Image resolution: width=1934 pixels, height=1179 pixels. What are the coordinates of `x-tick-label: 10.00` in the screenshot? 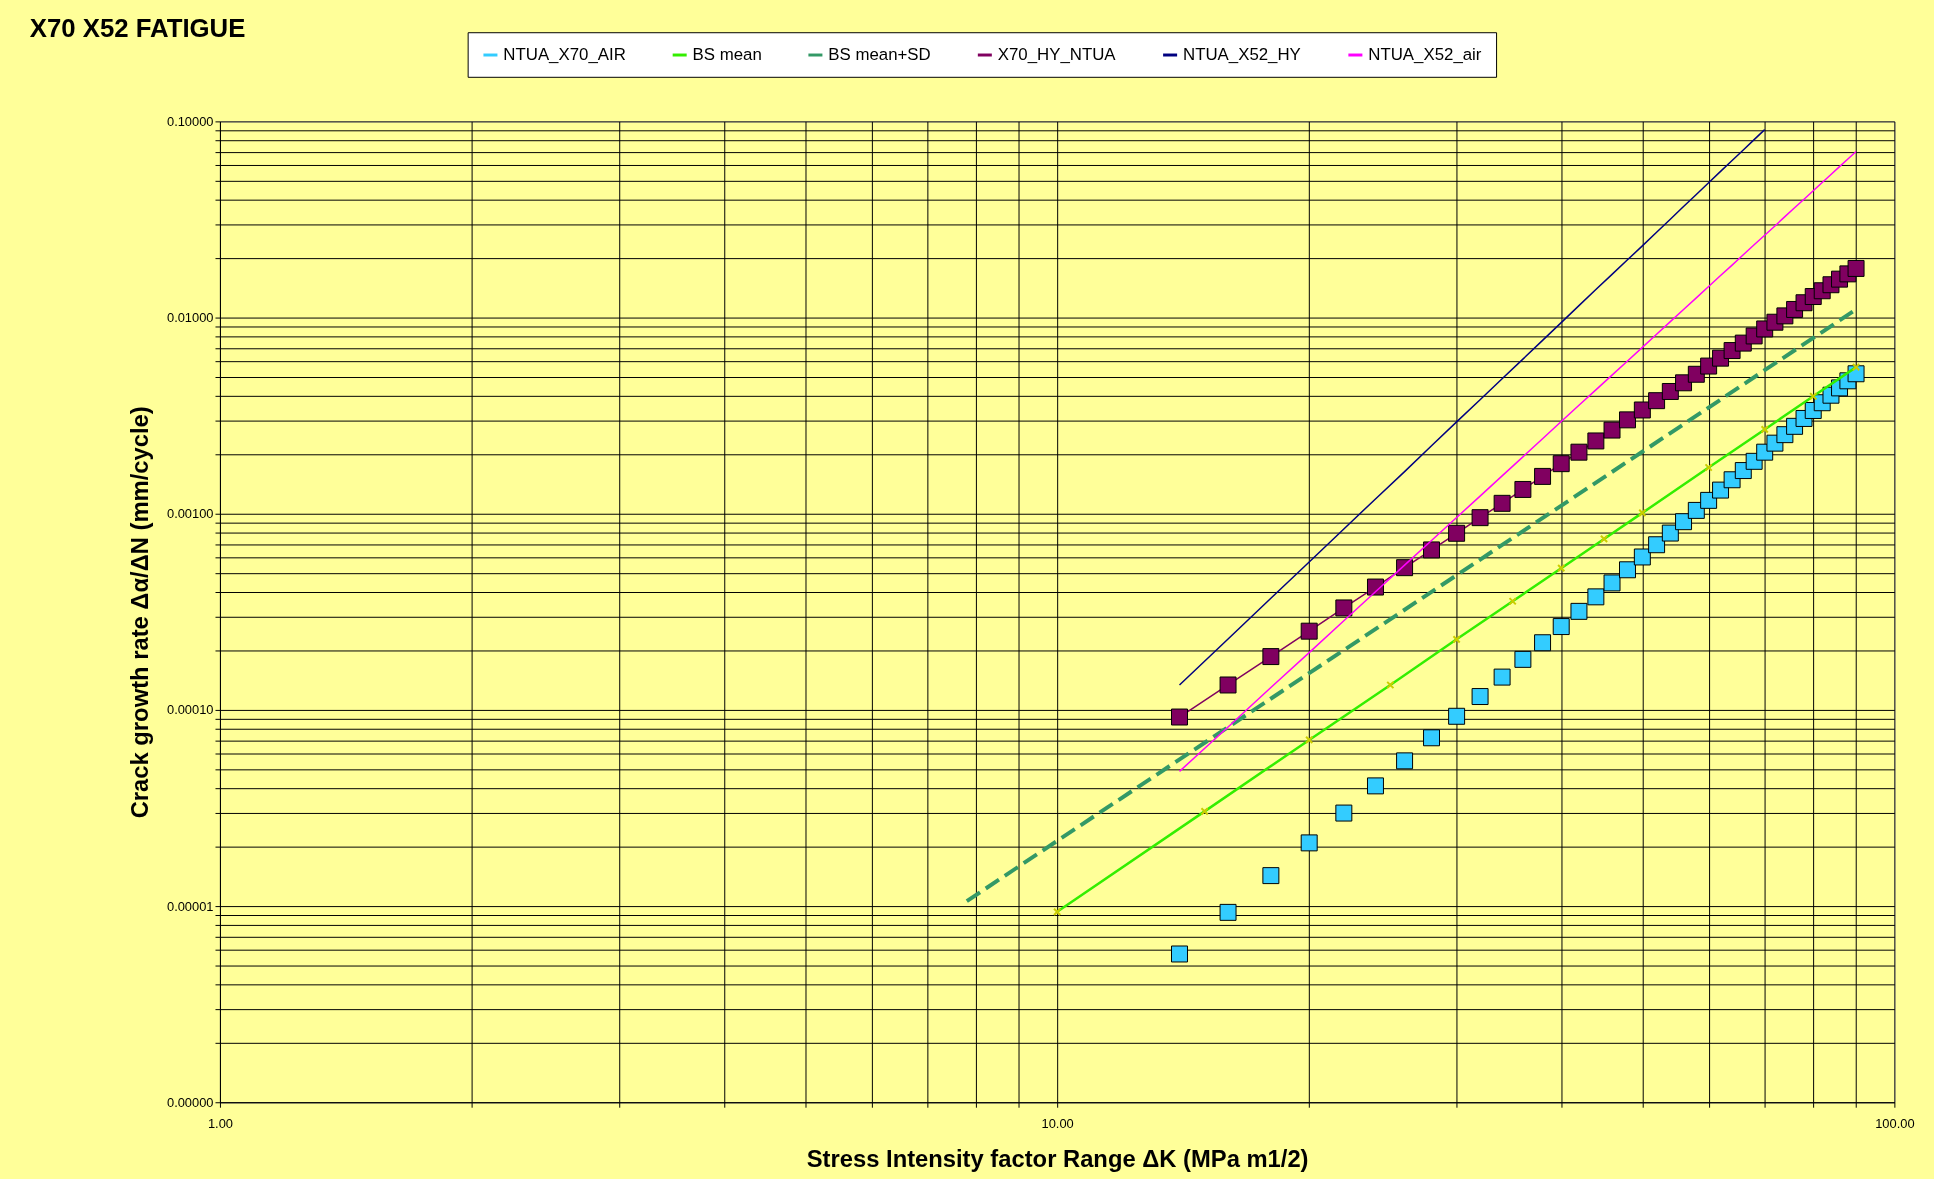 It's located at (1057, 1123).